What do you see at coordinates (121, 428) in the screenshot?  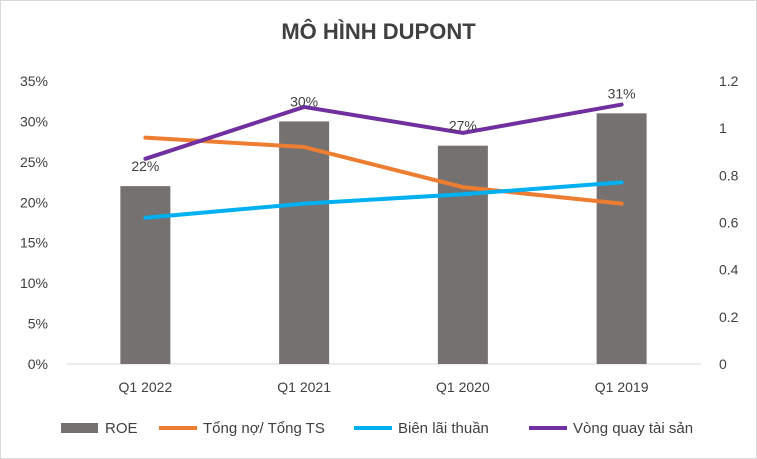 I see `legend-label: ROE` at bounding box center [121, 428].